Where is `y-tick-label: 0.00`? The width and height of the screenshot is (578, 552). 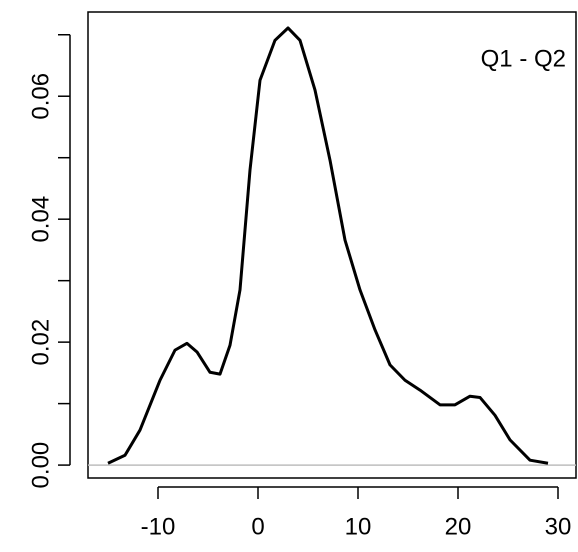 y-tick-label: 0.00 is located at coordinates (40, 465).